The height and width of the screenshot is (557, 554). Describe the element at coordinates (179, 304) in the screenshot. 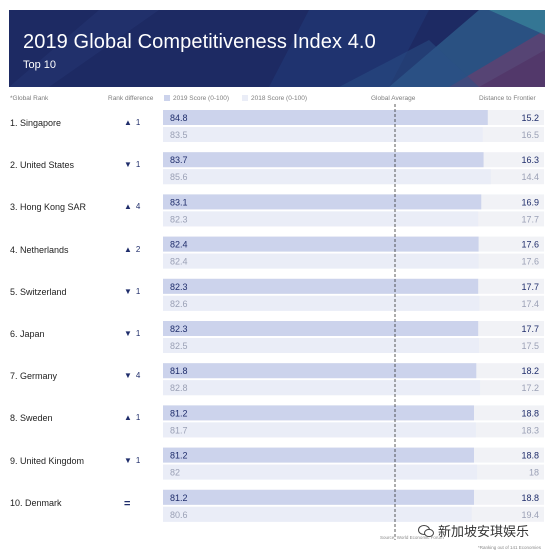

I see `value-label-2018: 82.6` at that location.